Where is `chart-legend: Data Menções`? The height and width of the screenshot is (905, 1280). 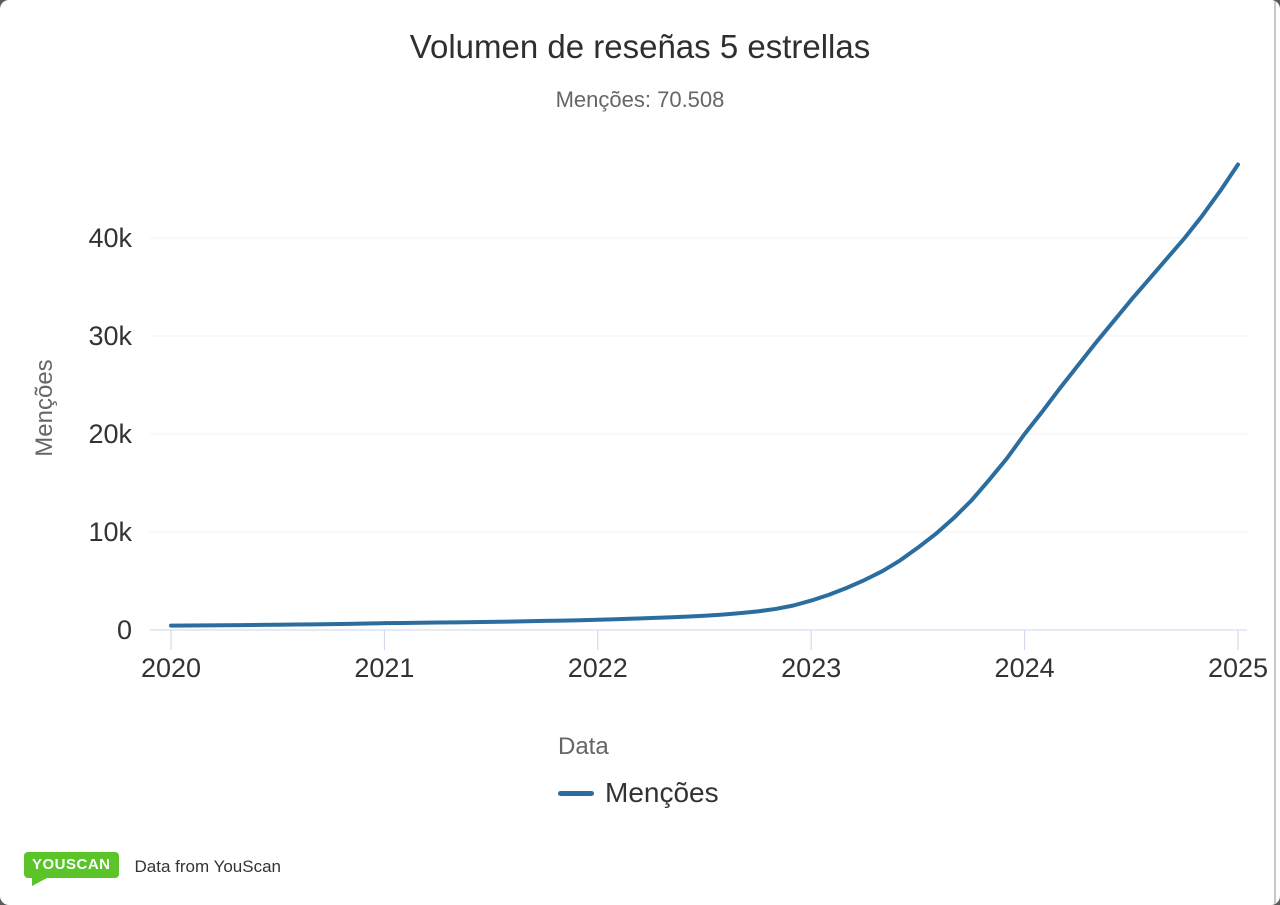 chart-legend: Data Menções is located at coordinates (638, 771).